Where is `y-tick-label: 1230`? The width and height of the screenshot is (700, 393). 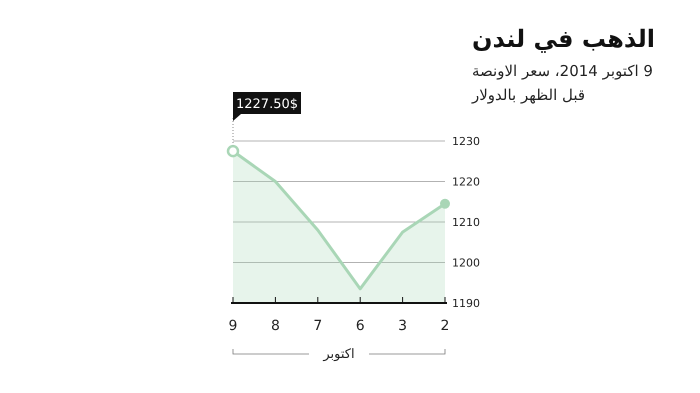 y-tick-label: 1230 is located at coordinates (466, 141).